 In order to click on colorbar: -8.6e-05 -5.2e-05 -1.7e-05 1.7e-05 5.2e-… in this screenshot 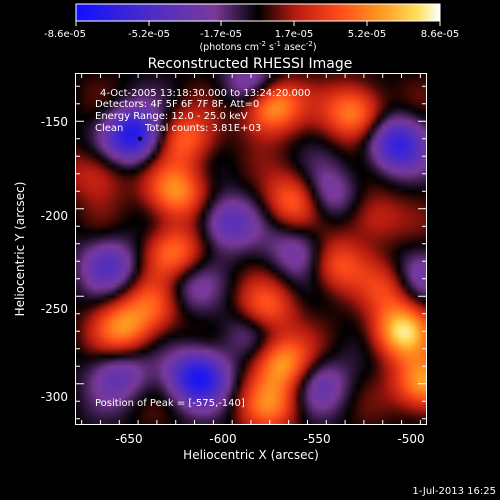, I will do `click(251, 28)`.